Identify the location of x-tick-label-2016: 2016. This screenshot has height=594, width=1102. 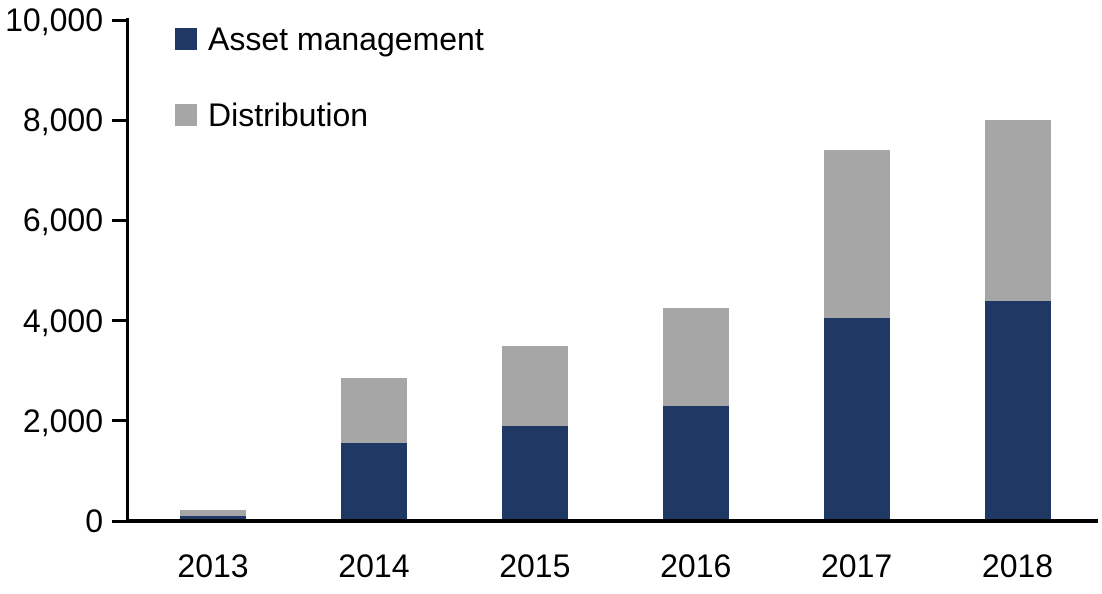
(696, 566).